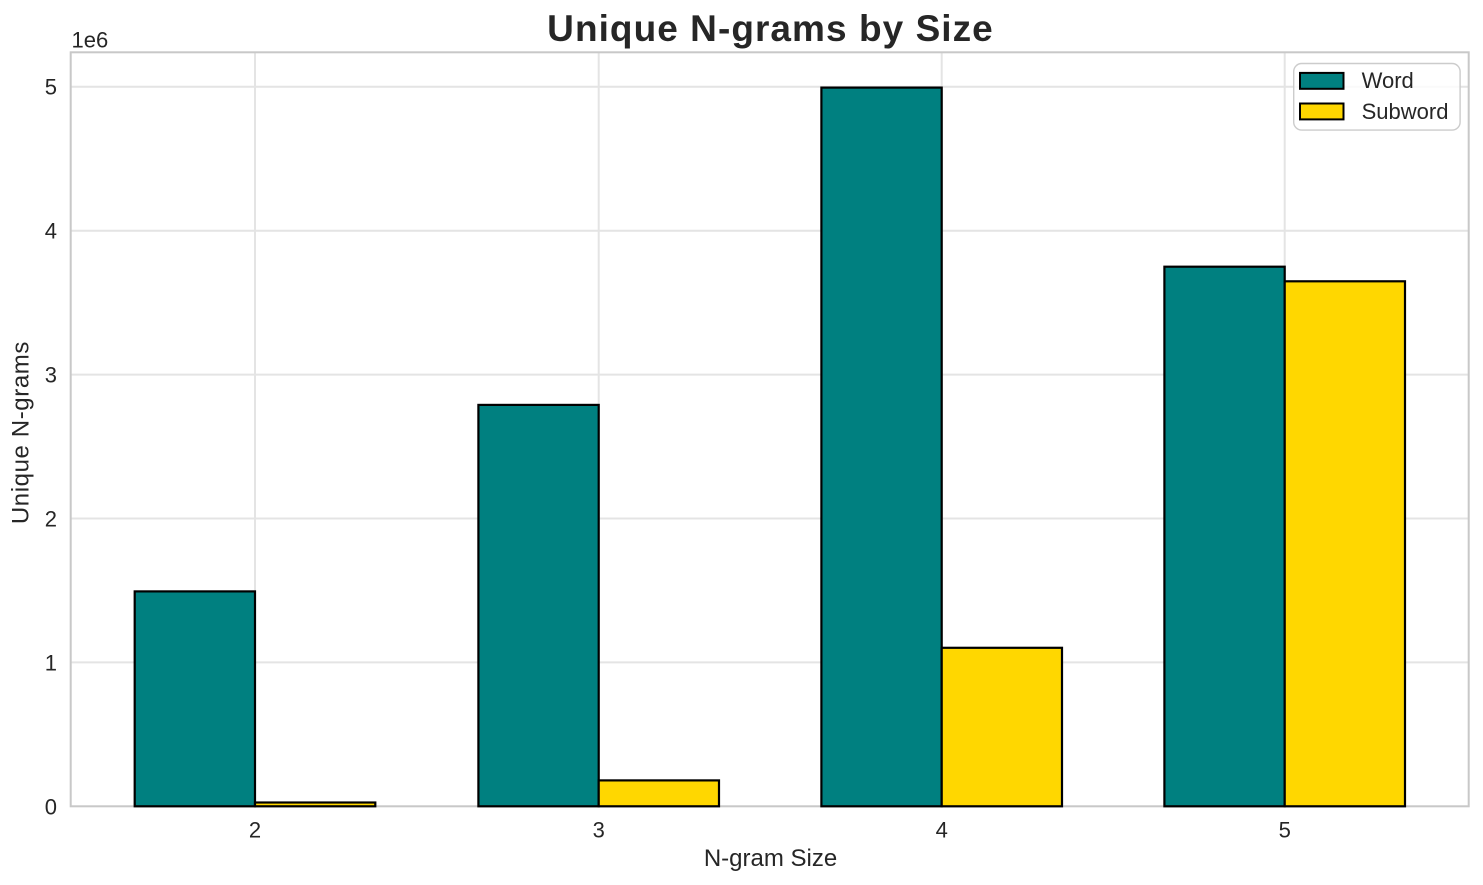 This screenshot has height=885, width=1483. What do you see at coordinates (1388, 80) in the screenshot?
I see `svg-text: Word` at bounding box center [1388, 80].